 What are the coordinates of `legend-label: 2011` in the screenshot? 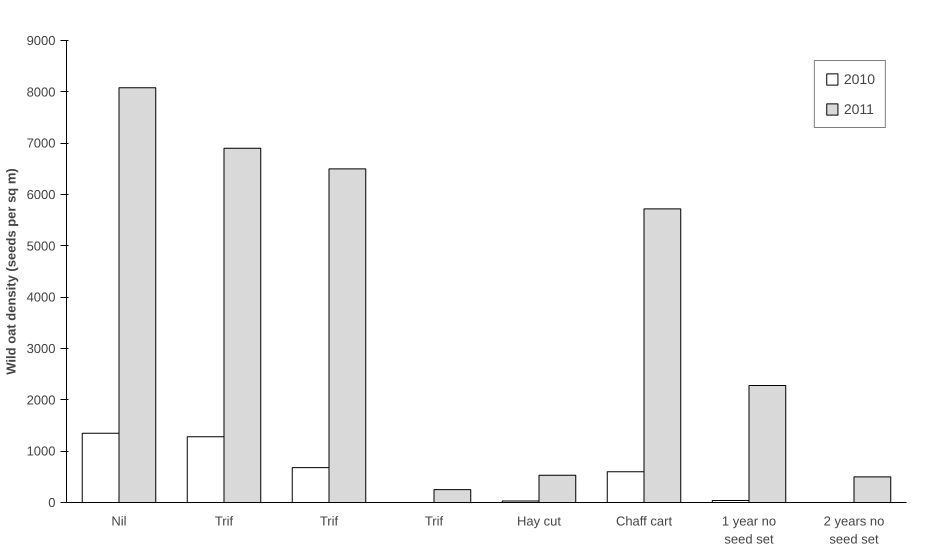 It's located at (859, 109).